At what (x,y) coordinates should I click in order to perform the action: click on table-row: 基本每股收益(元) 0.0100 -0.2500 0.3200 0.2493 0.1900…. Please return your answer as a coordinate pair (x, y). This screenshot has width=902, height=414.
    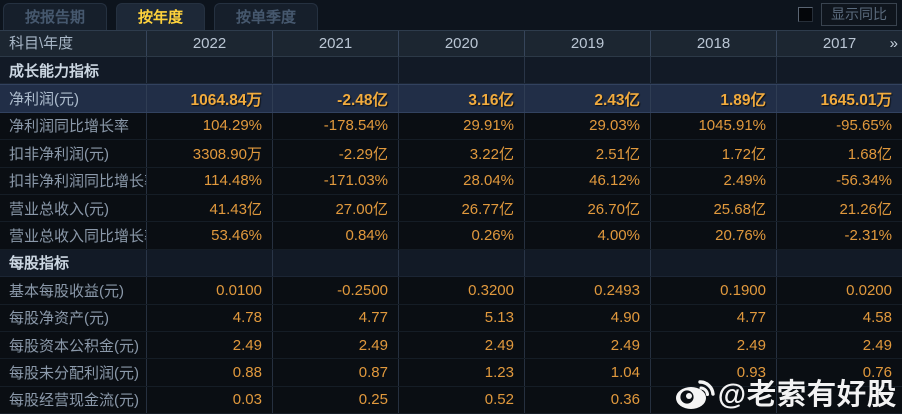
    Looking at the image, I should click on (451, 291).